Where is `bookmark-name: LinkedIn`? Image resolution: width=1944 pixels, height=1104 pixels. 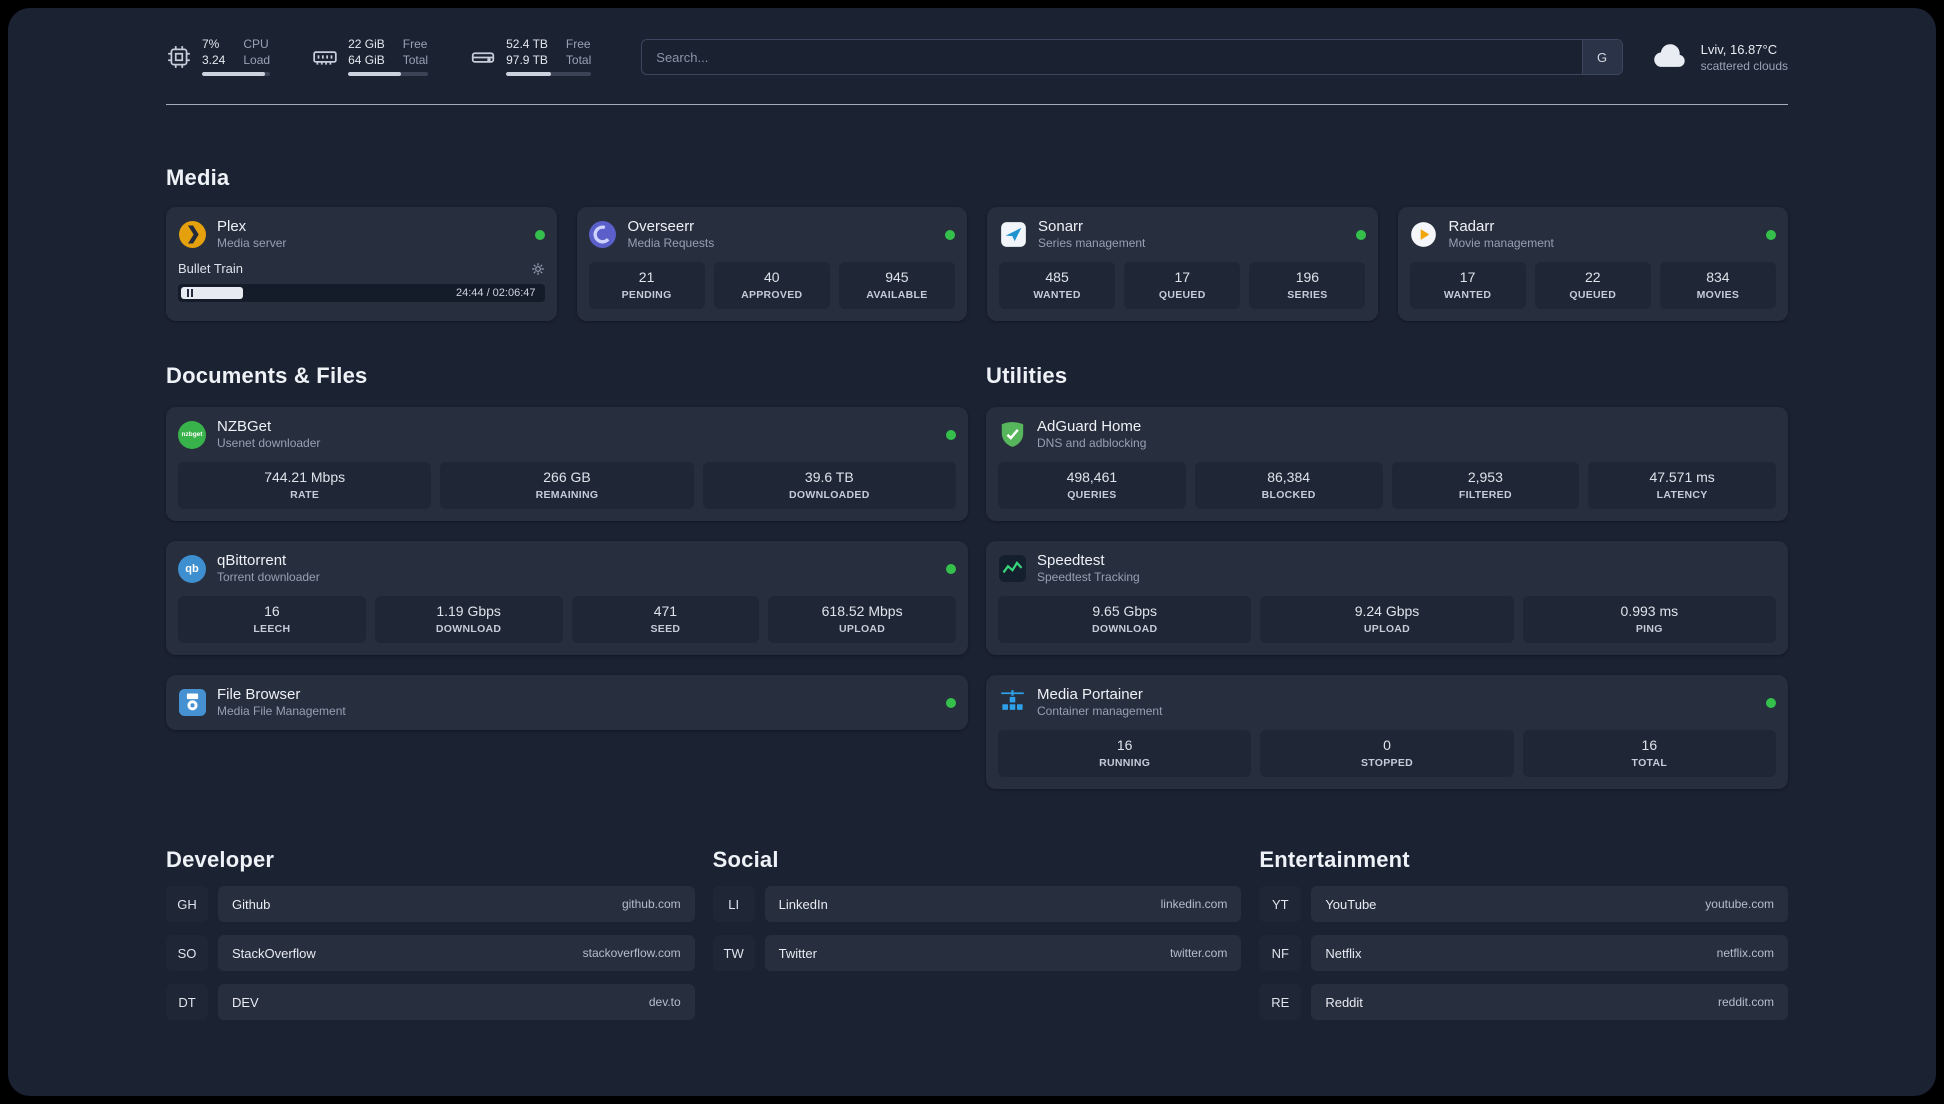 bookmark-name: LinkedIn is located at coordinates (803, 904).